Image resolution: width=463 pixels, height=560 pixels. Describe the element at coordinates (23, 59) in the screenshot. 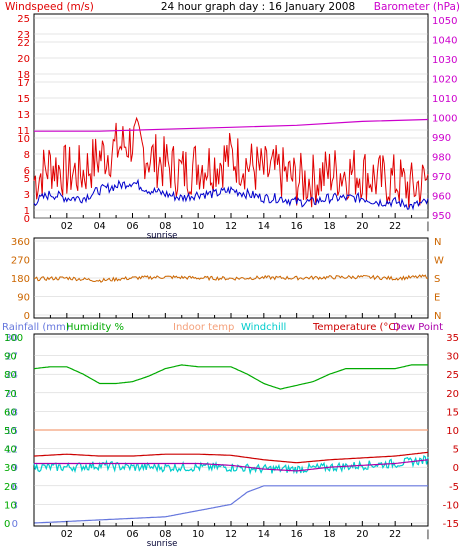

I see `wind-y-tick: 20` at that location.